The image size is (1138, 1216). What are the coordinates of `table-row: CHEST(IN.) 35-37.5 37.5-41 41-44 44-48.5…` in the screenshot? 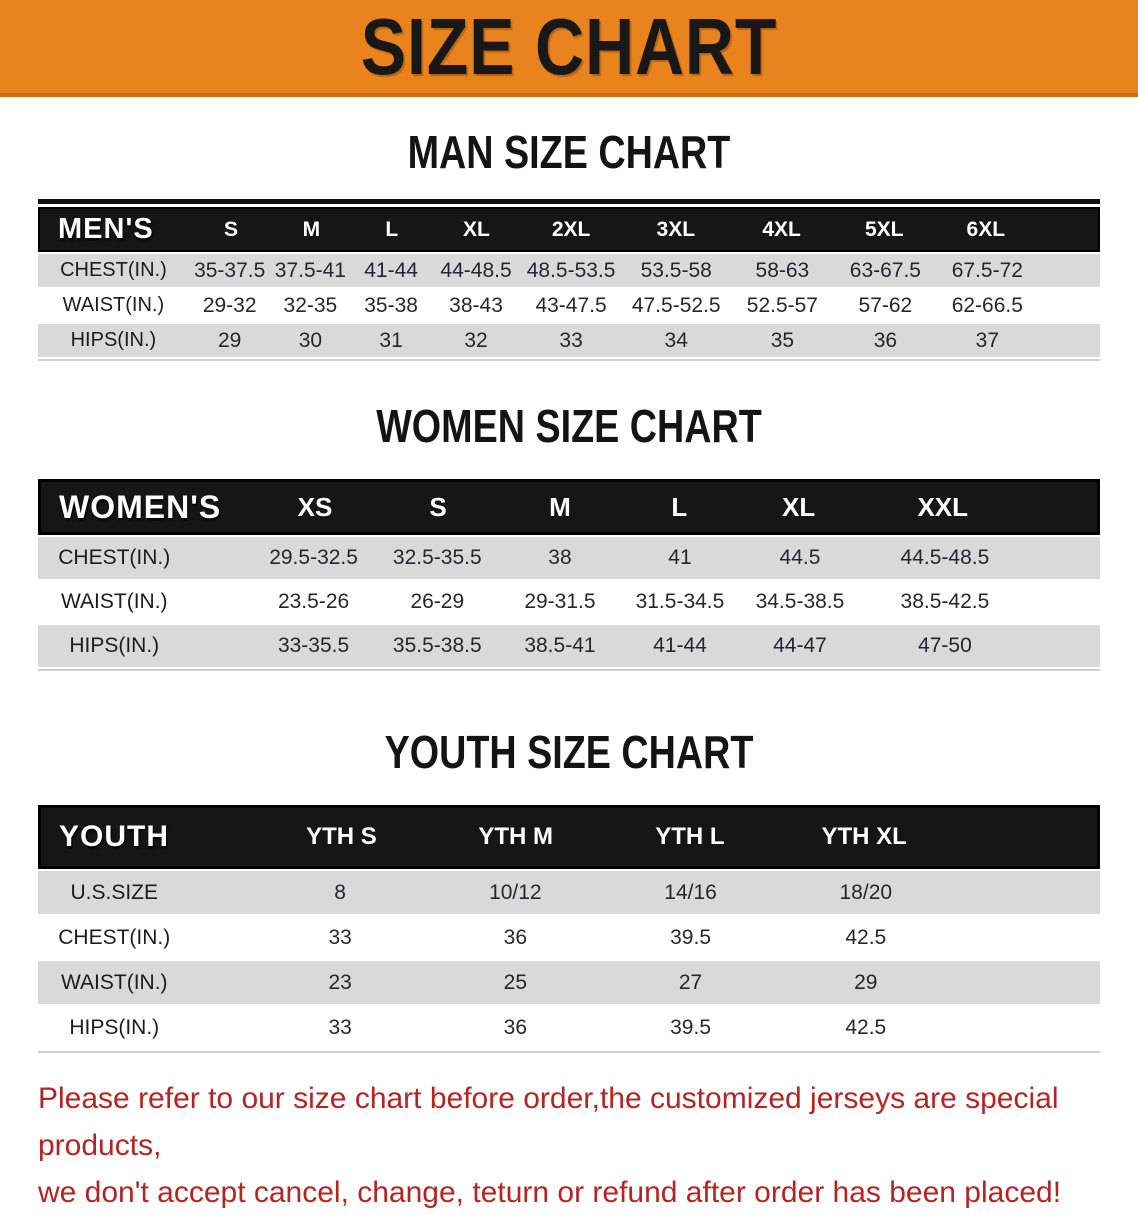 It's located at (569, 270).